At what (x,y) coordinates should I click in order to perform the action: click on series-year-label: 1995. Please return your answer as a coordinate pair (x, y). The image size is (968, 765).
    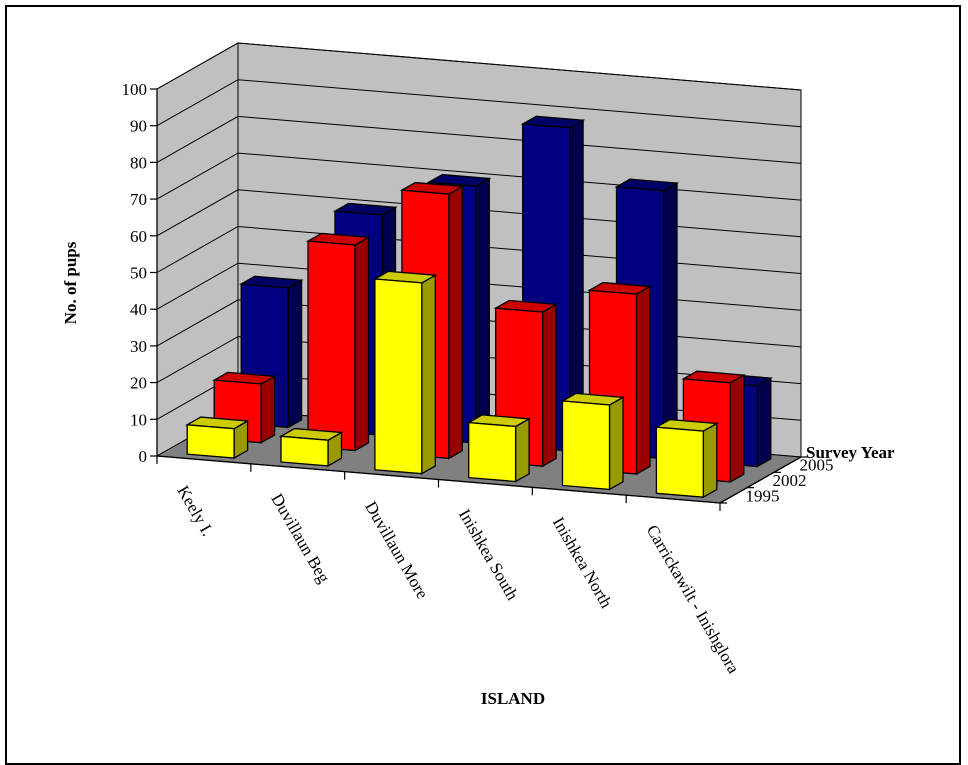
    Looking at the image, I should click on (763, 495).